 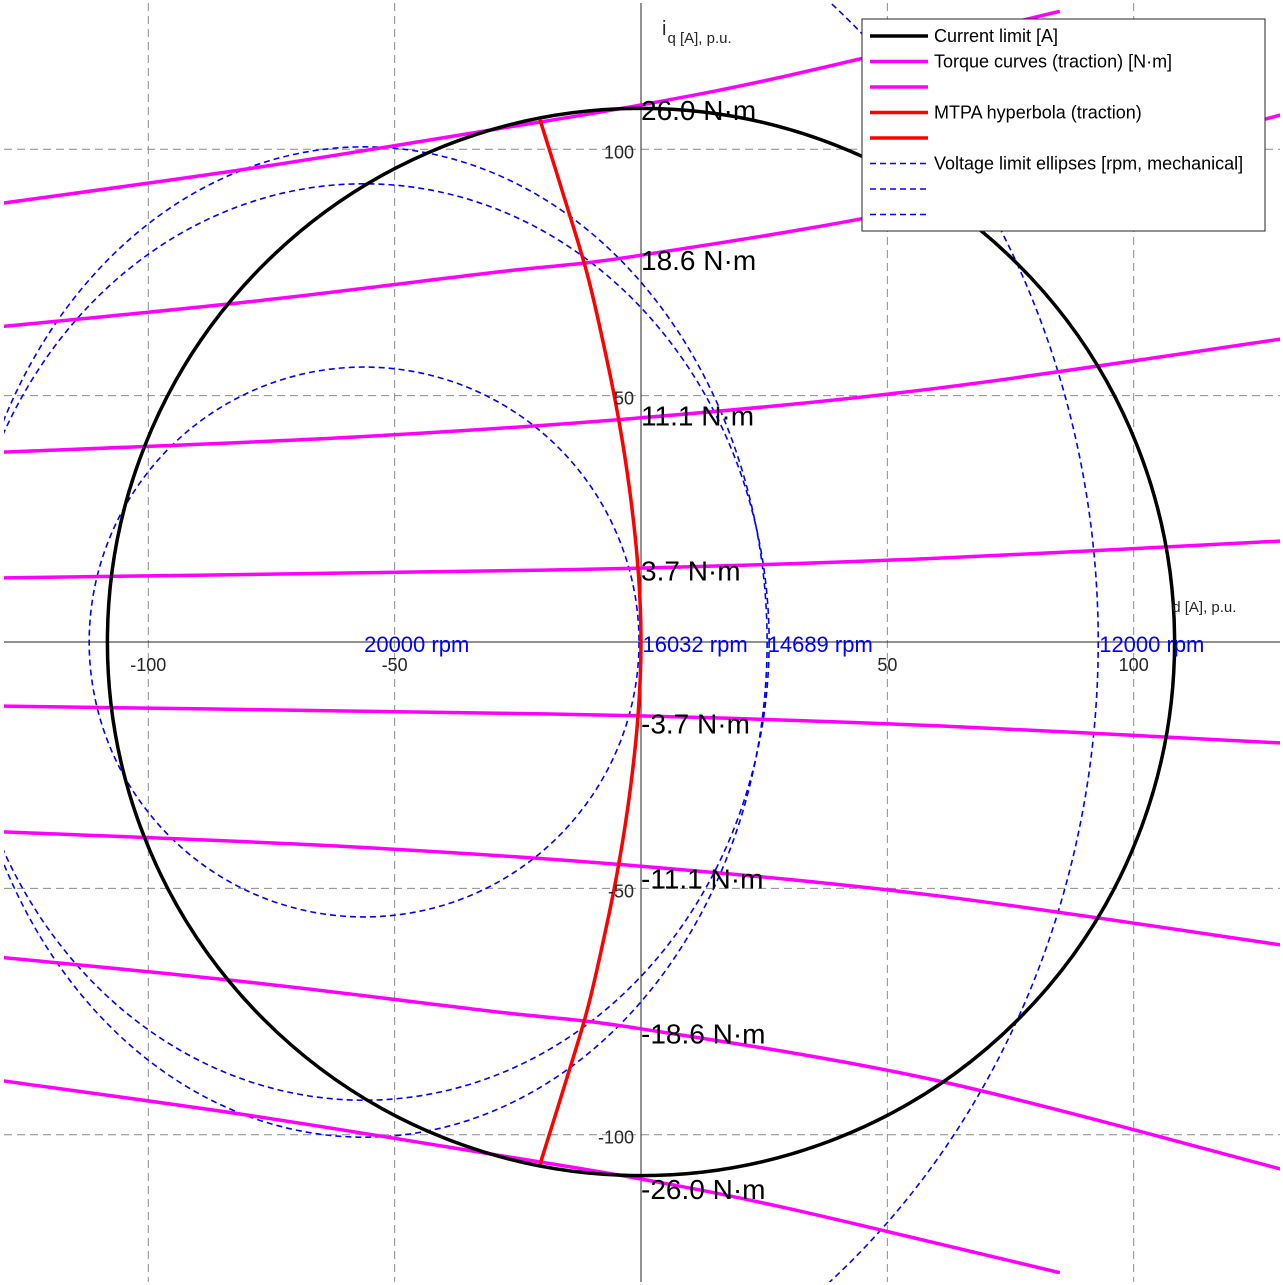 I want to click on x-tick-label-3: 100, so click(x=1134, y=665).